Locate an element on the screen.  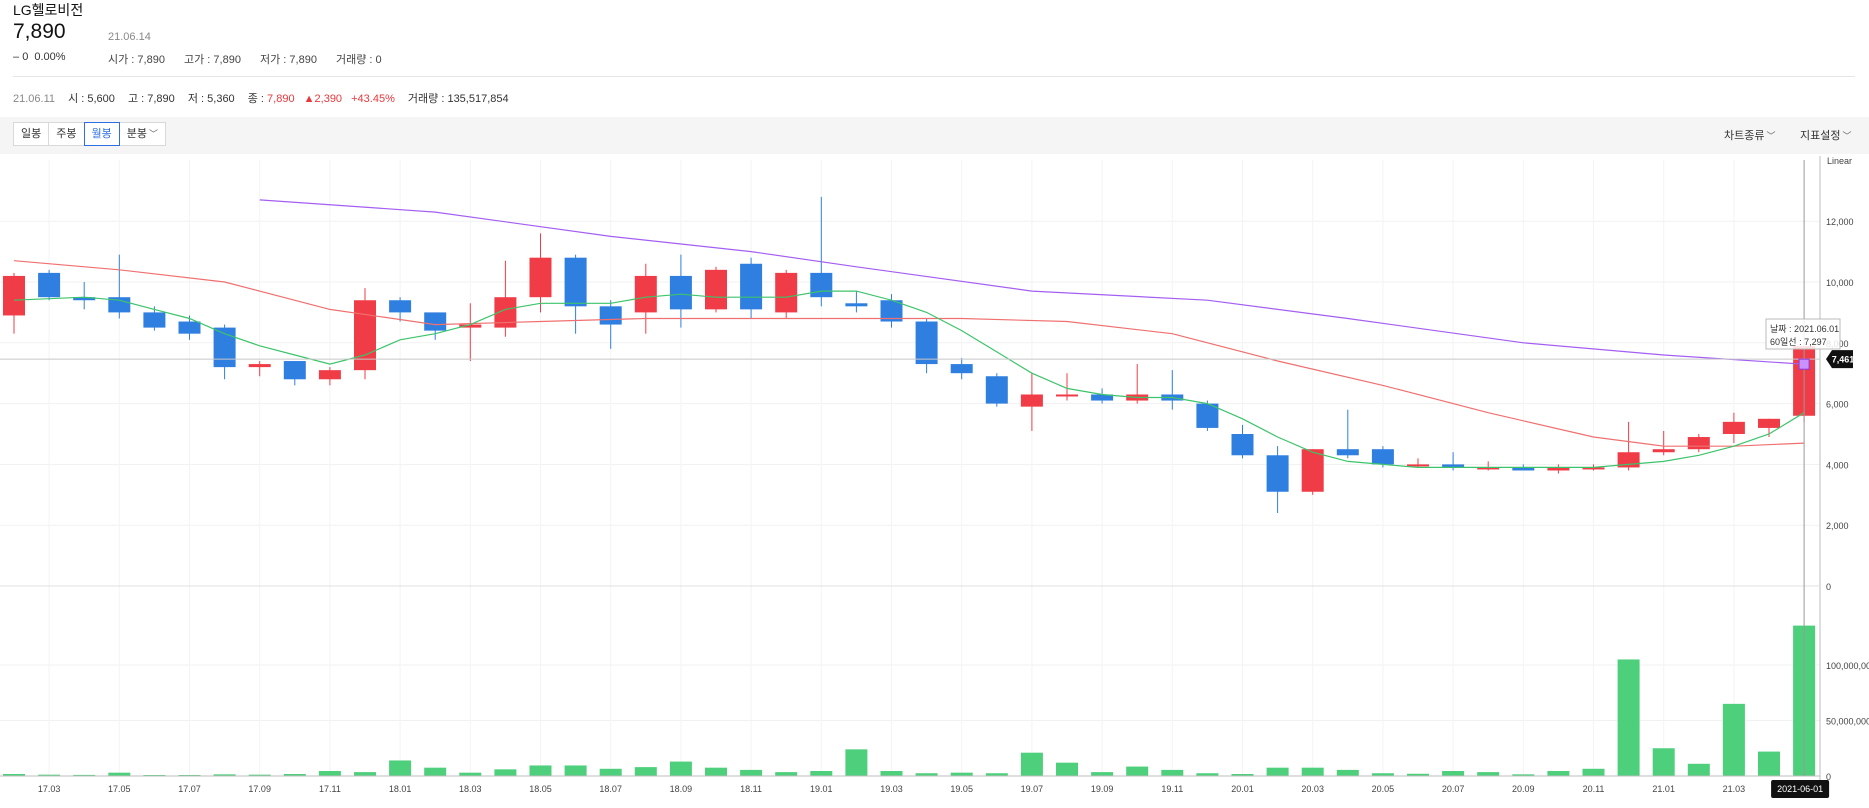
tab-daily: 일봉 is located at coordinates (31, 134).